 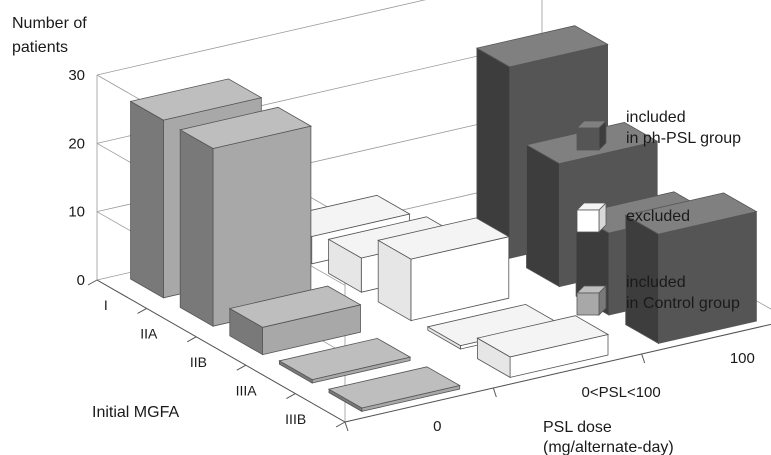 I want to click on z-axis-title-line1: PSL dose, so click(x=577, y=427).